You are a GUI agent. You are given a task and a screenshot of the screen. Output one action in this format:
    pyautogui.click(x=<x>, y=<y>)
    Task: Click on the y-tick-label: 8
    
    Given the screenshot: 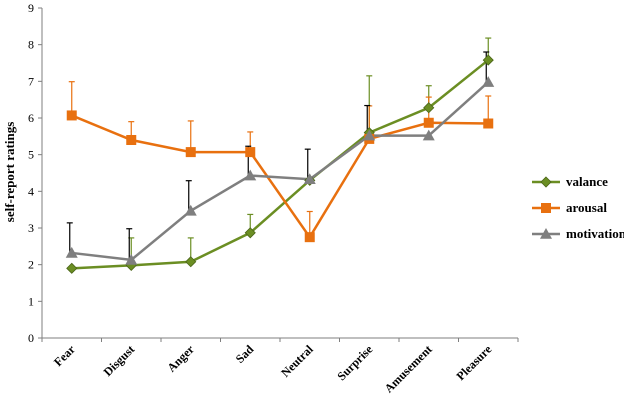 What is the action you would take?
    pyautogui.click(x=31, y=45)
    